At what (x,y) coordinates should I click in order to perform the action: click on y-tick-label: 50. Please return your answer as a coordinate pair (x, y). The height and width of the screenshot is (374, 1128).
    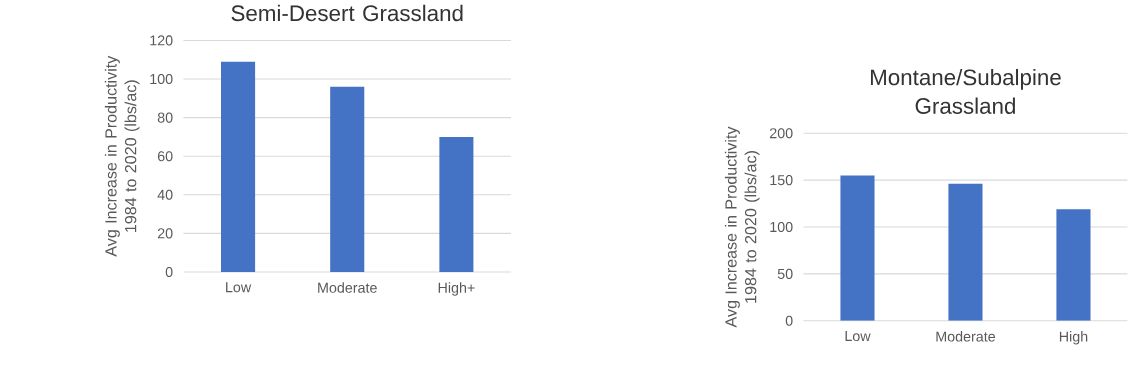
    Looking at the image, I should click on (785, 273).